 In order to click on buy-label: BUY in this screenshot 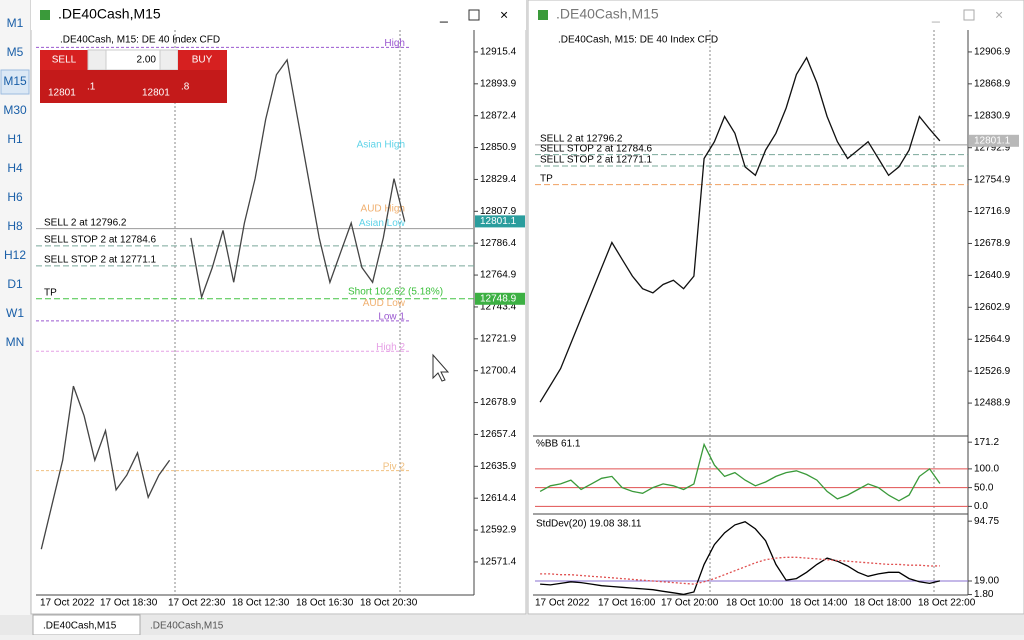, I will do `click(202, 60)`.